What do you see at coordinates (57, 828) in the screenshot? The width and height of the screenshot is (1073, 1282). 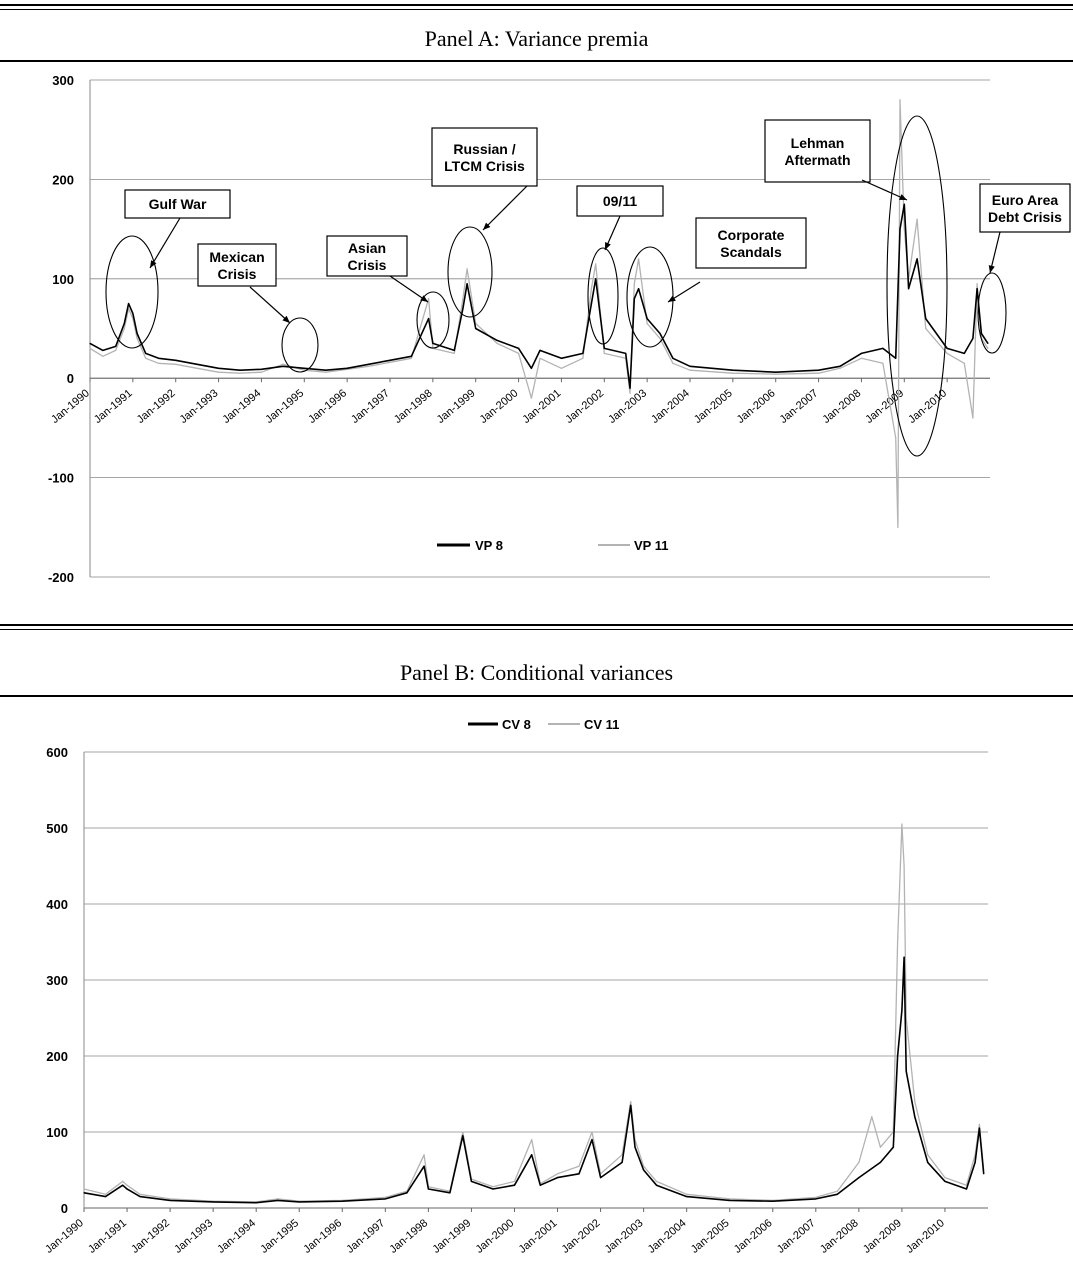 I see `y-tick-label: 500` at bounding box center [57, 828].